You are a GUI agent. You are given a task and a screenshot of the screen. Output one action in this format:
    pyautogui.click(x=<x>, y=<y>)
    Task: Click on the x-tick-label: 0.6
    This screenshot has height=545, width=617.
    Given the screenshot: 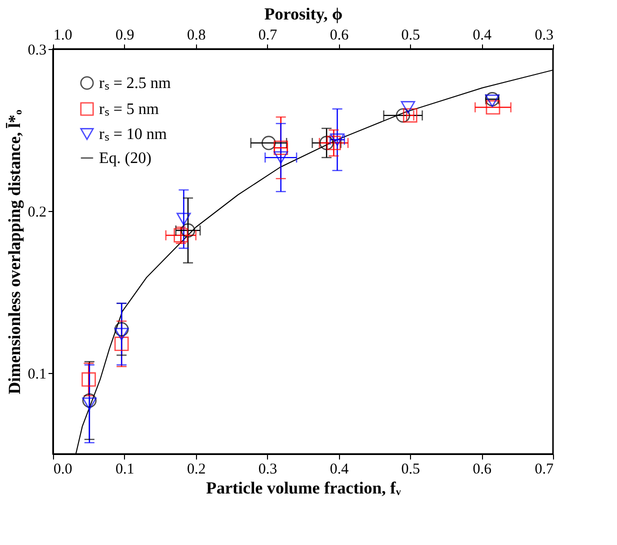 What is the action you would take?
    pyautogui.click(x=482, y=470)
    